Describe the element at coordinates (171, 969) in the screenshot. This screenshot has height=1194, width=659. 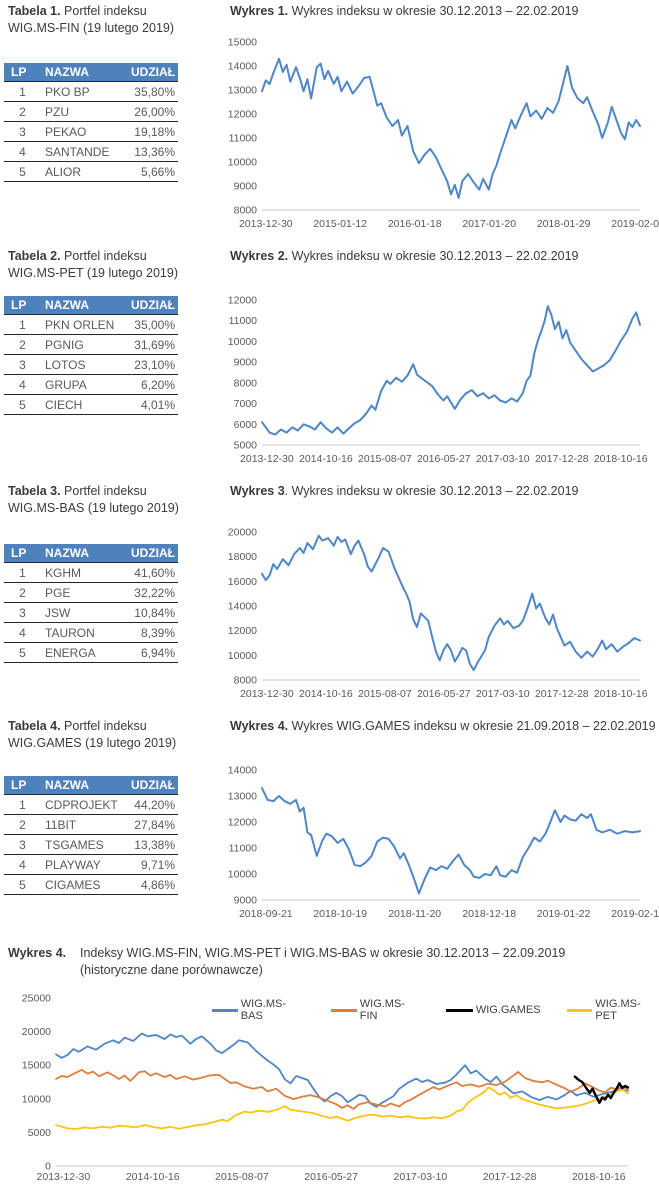
I see `wykres-4b-title-line2: (historyczne dane porównawcze)` at that location.